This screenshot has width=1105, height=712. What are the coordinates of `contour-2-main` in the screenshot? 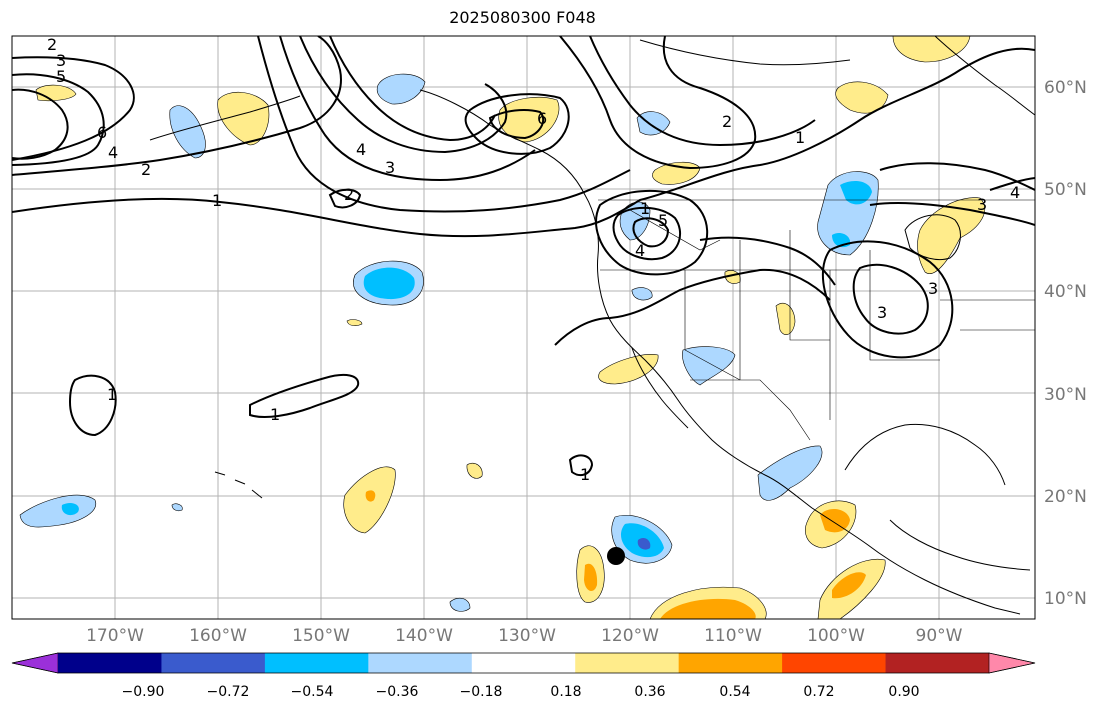 It's located at (177, 106).